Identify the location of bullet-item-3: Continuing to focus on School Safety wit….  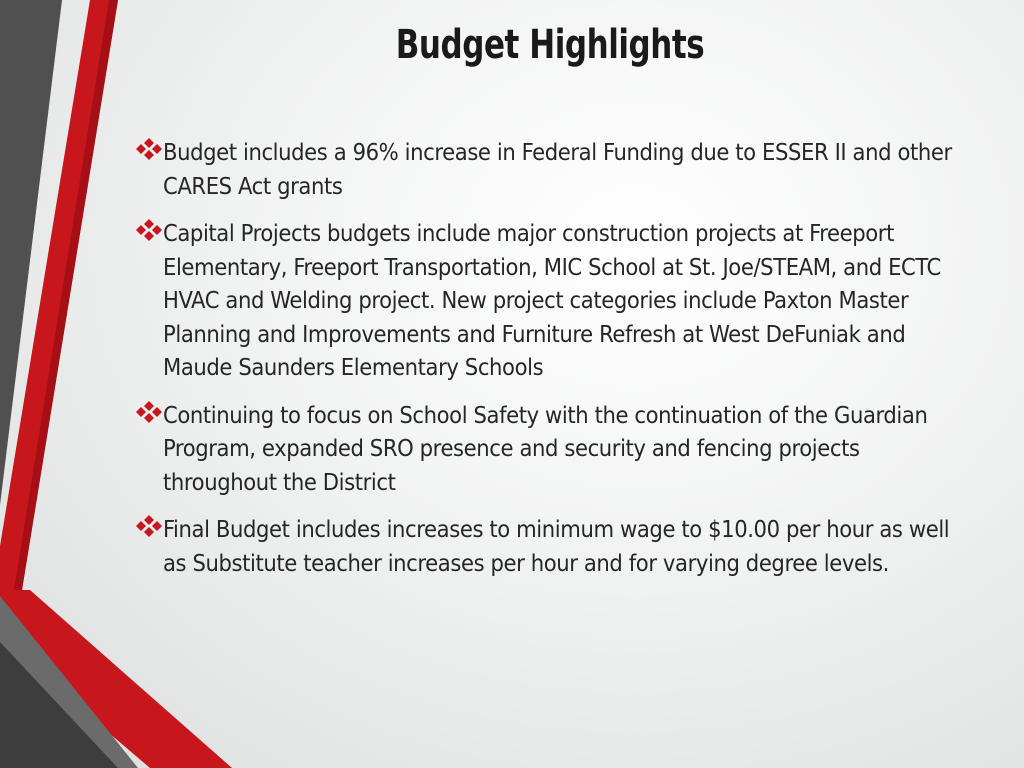
(545, 449).